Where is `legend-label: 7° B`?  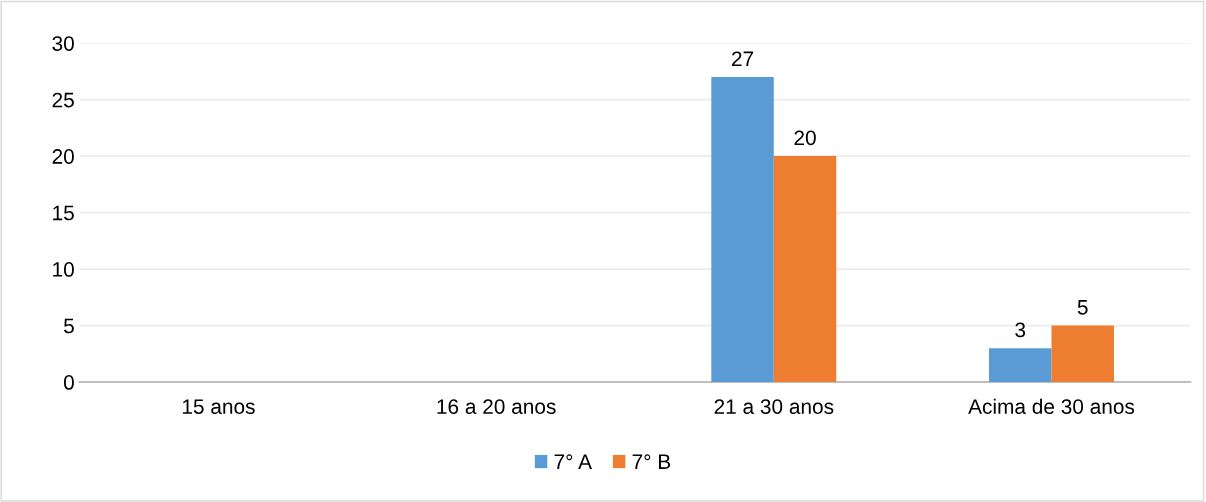 legend-label: 7° B is located at coordinates (651, 461).